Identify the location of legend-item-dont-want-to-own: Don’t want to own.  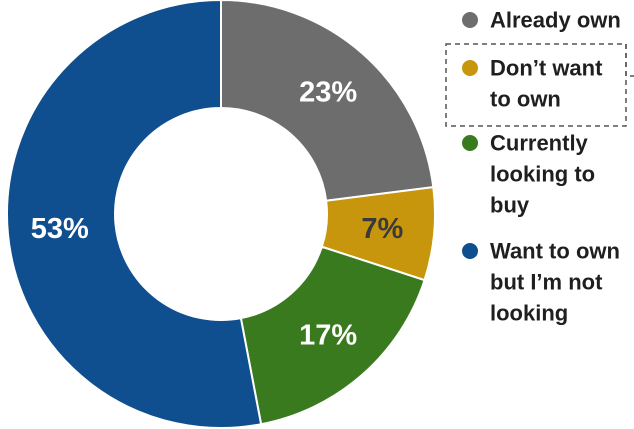
(539, 85).